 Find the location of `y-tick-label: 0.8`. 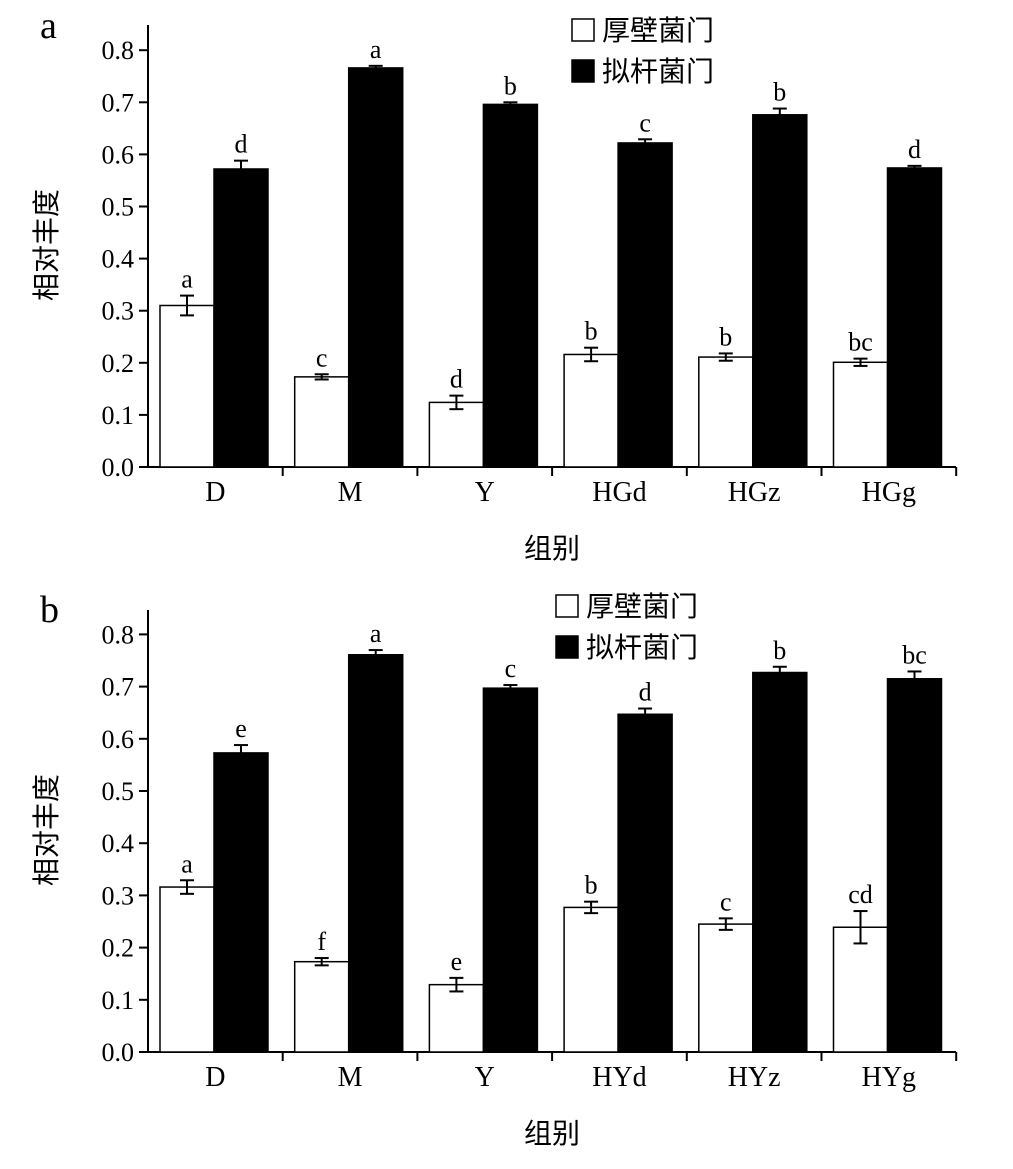

y-tick-label: 0.8 is located at coordinates (118, 634).